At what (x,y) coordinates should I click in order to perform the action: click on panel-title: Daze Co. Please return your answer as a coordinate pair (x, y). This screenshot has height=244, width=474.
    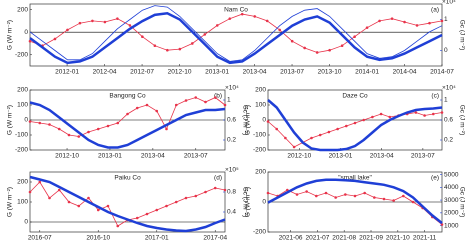
    Looking at the image, I should click on (355, 96).